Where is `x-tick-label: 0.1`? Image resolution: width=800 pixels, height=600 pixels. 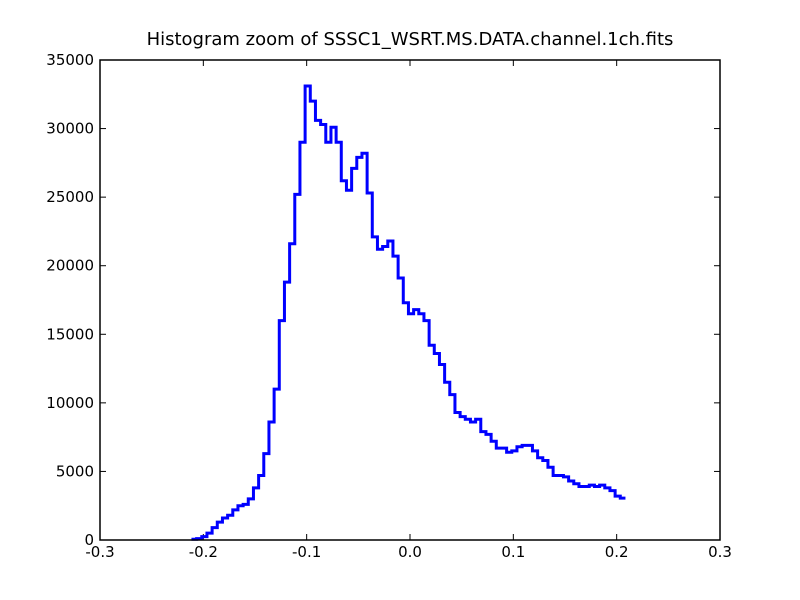
x-tick-label: 0.1 is located at coordinates (513, 552).